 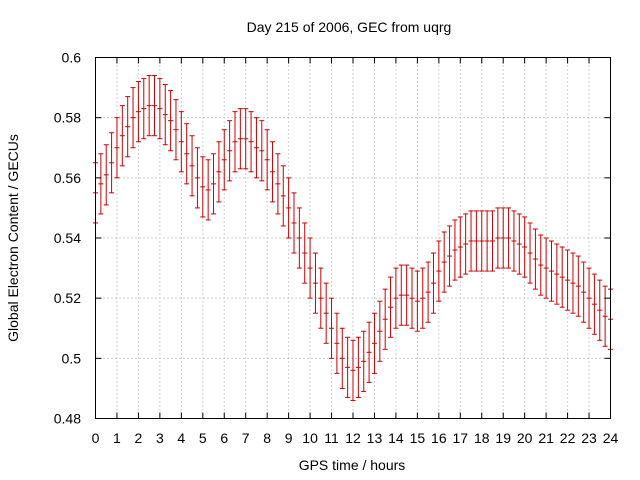 What do you see at coordinates (461, 438) in the screenshot?
I see `x-tick-label: 17` at bounding box center [461, 438].